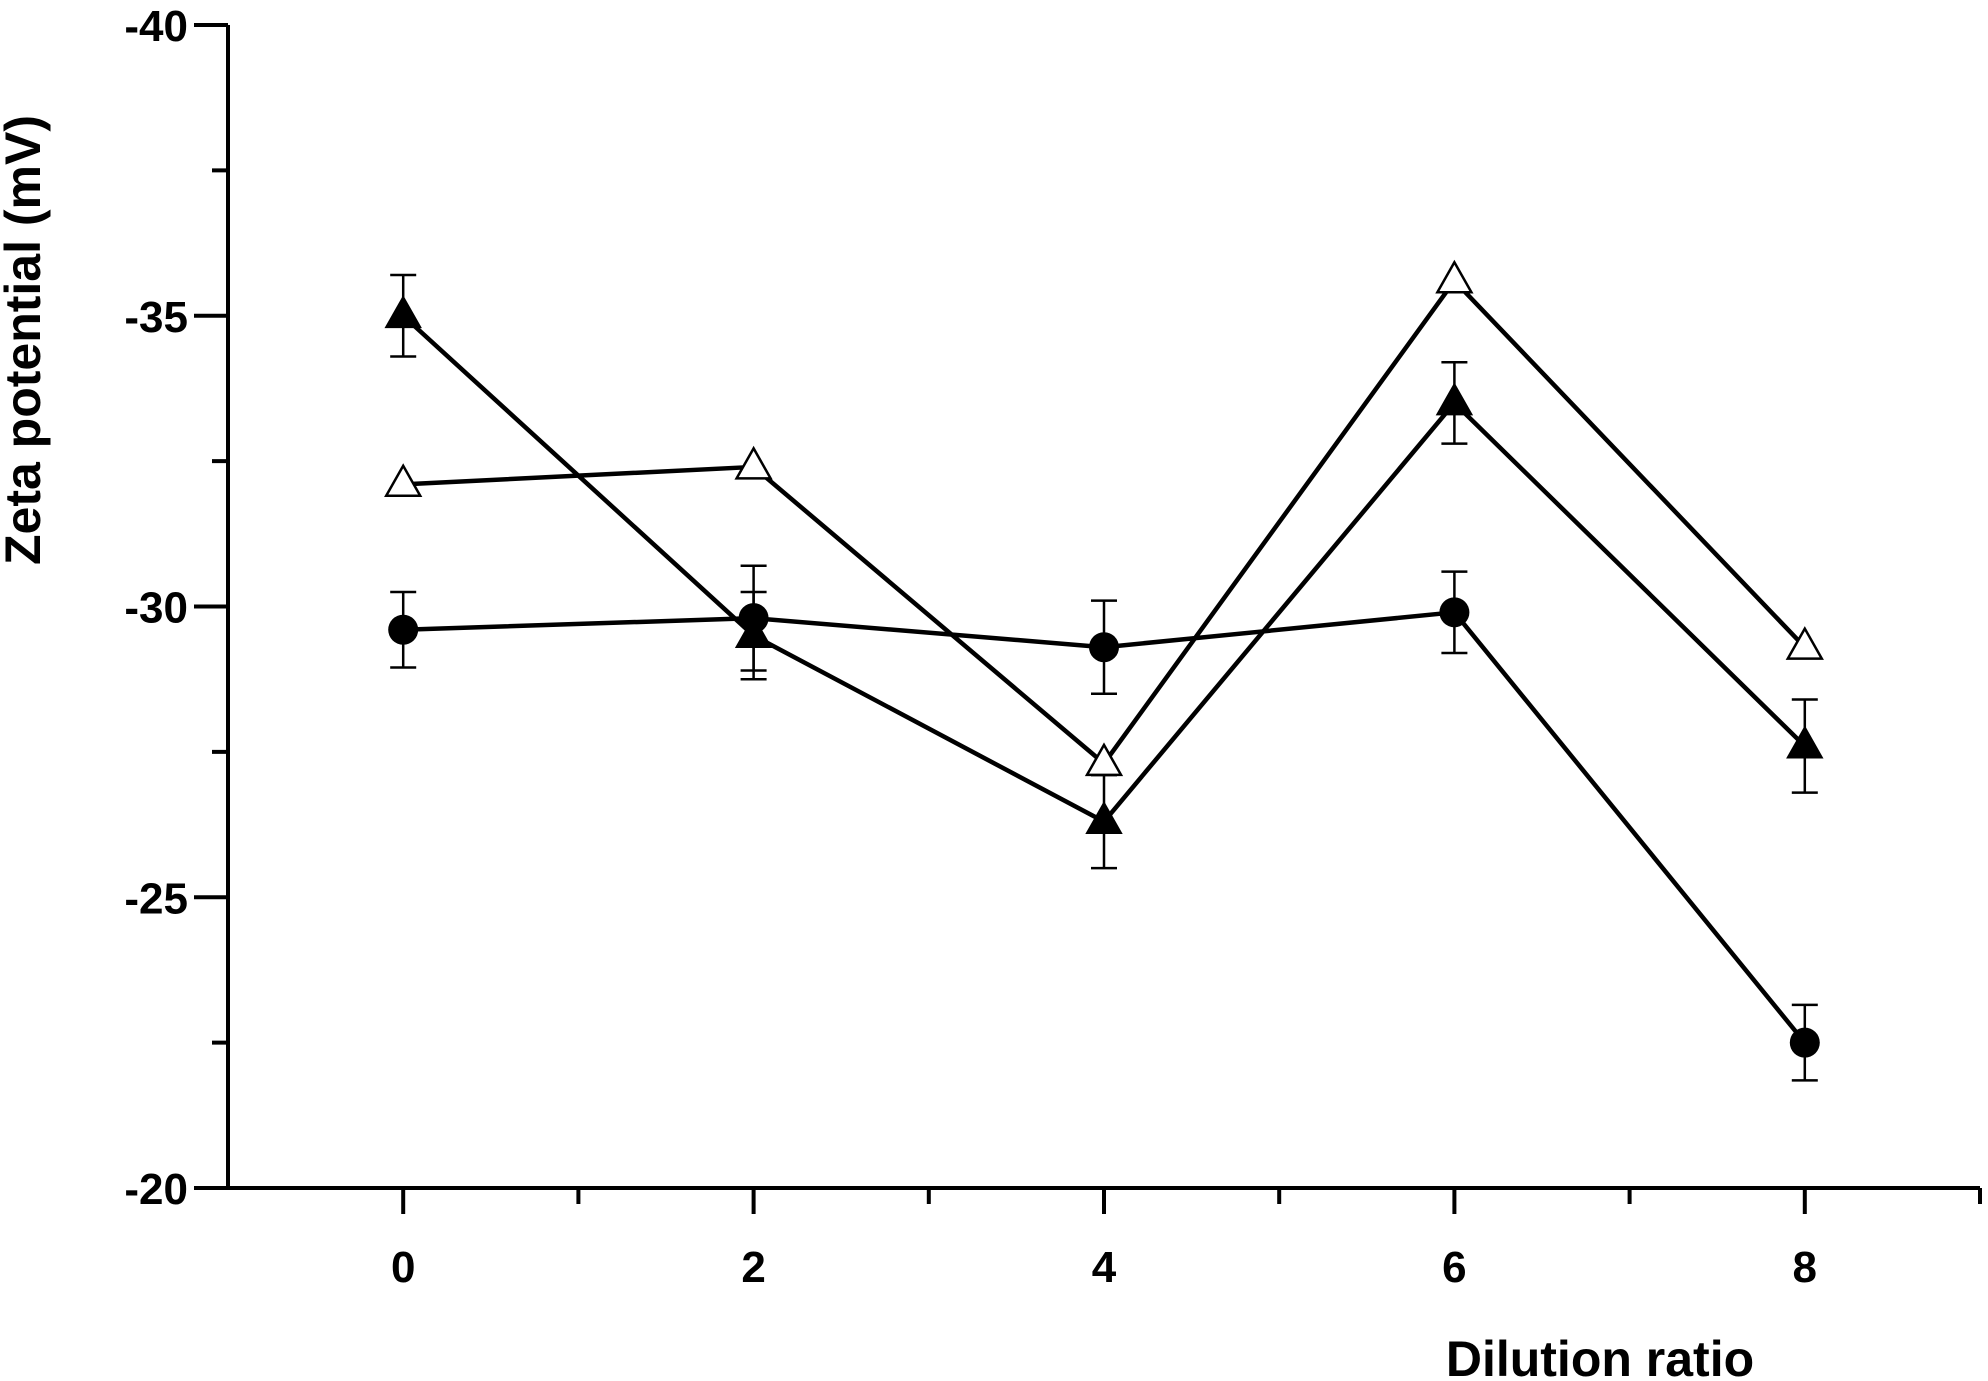  What do you see at coordinates (1805, 1267) in the screenshot?
I see `x-tick-label: 8` at bounding box center [1805, 1267].